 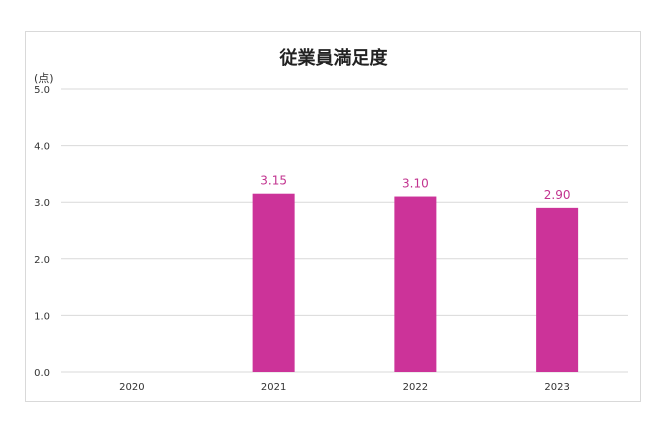 I want to click on y-tick-label: 0.0, so click(x=42, y=373).